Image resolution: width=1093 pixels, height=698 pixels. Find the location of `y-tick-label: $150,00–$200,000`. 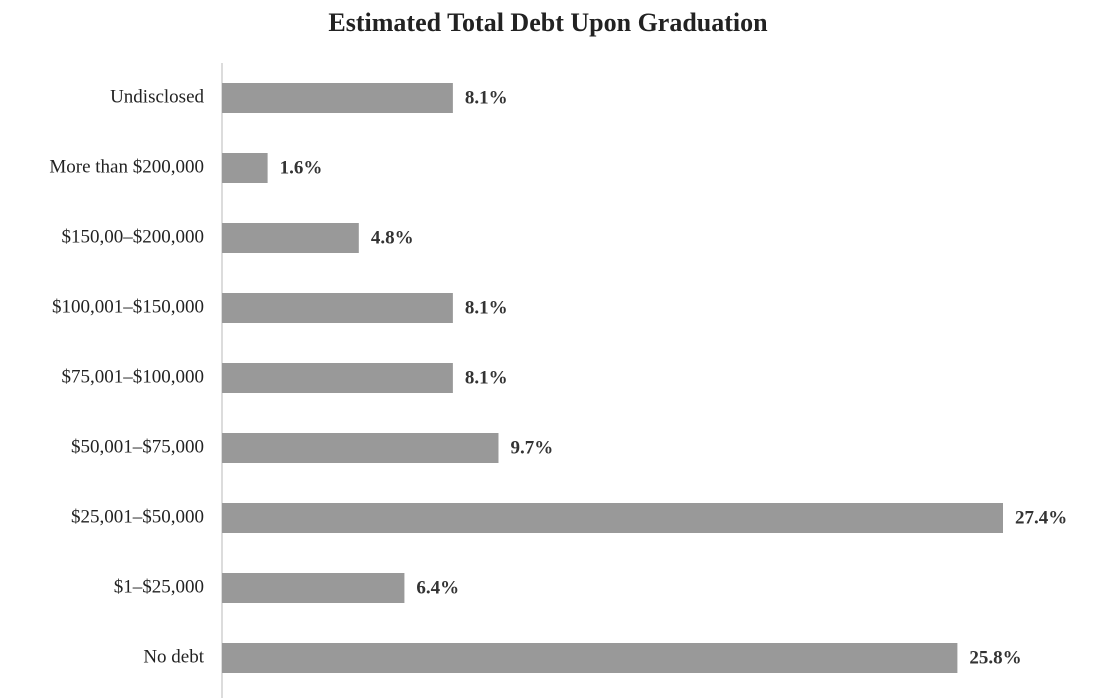

y-tick-label: $150,00–$200,000 is located at coordinates (133, 236).